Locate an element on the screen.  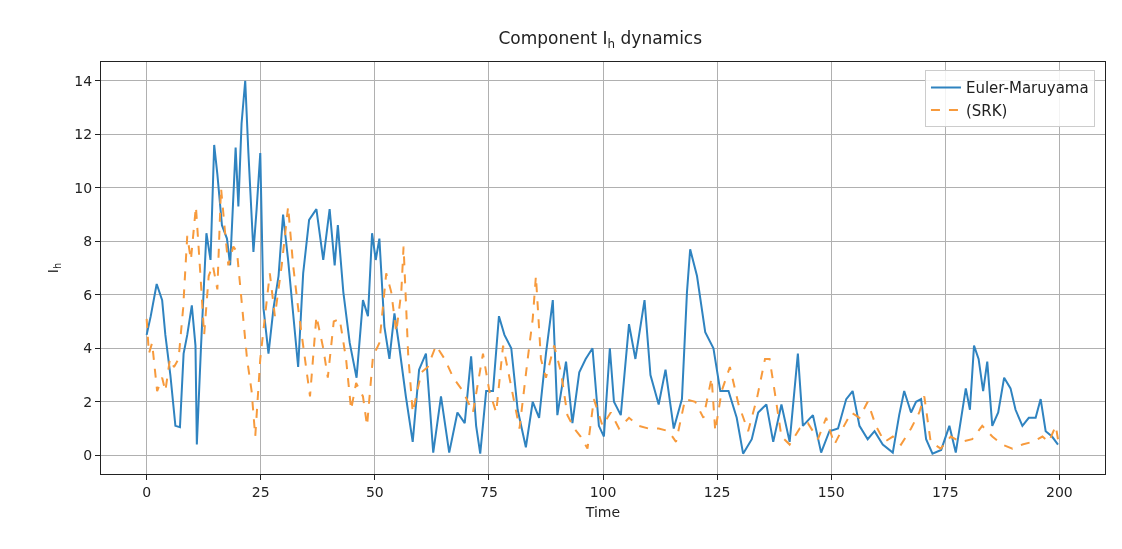
x-tick-label: 175 is located at coordinates (945, 491).